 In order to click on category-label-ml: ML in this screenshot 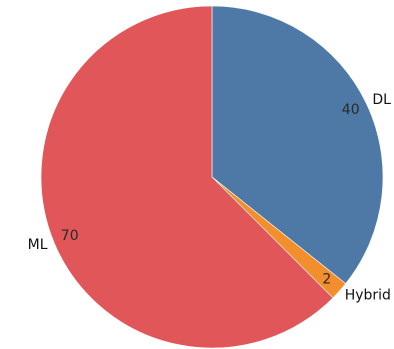, I will do `click(38, 245)`.